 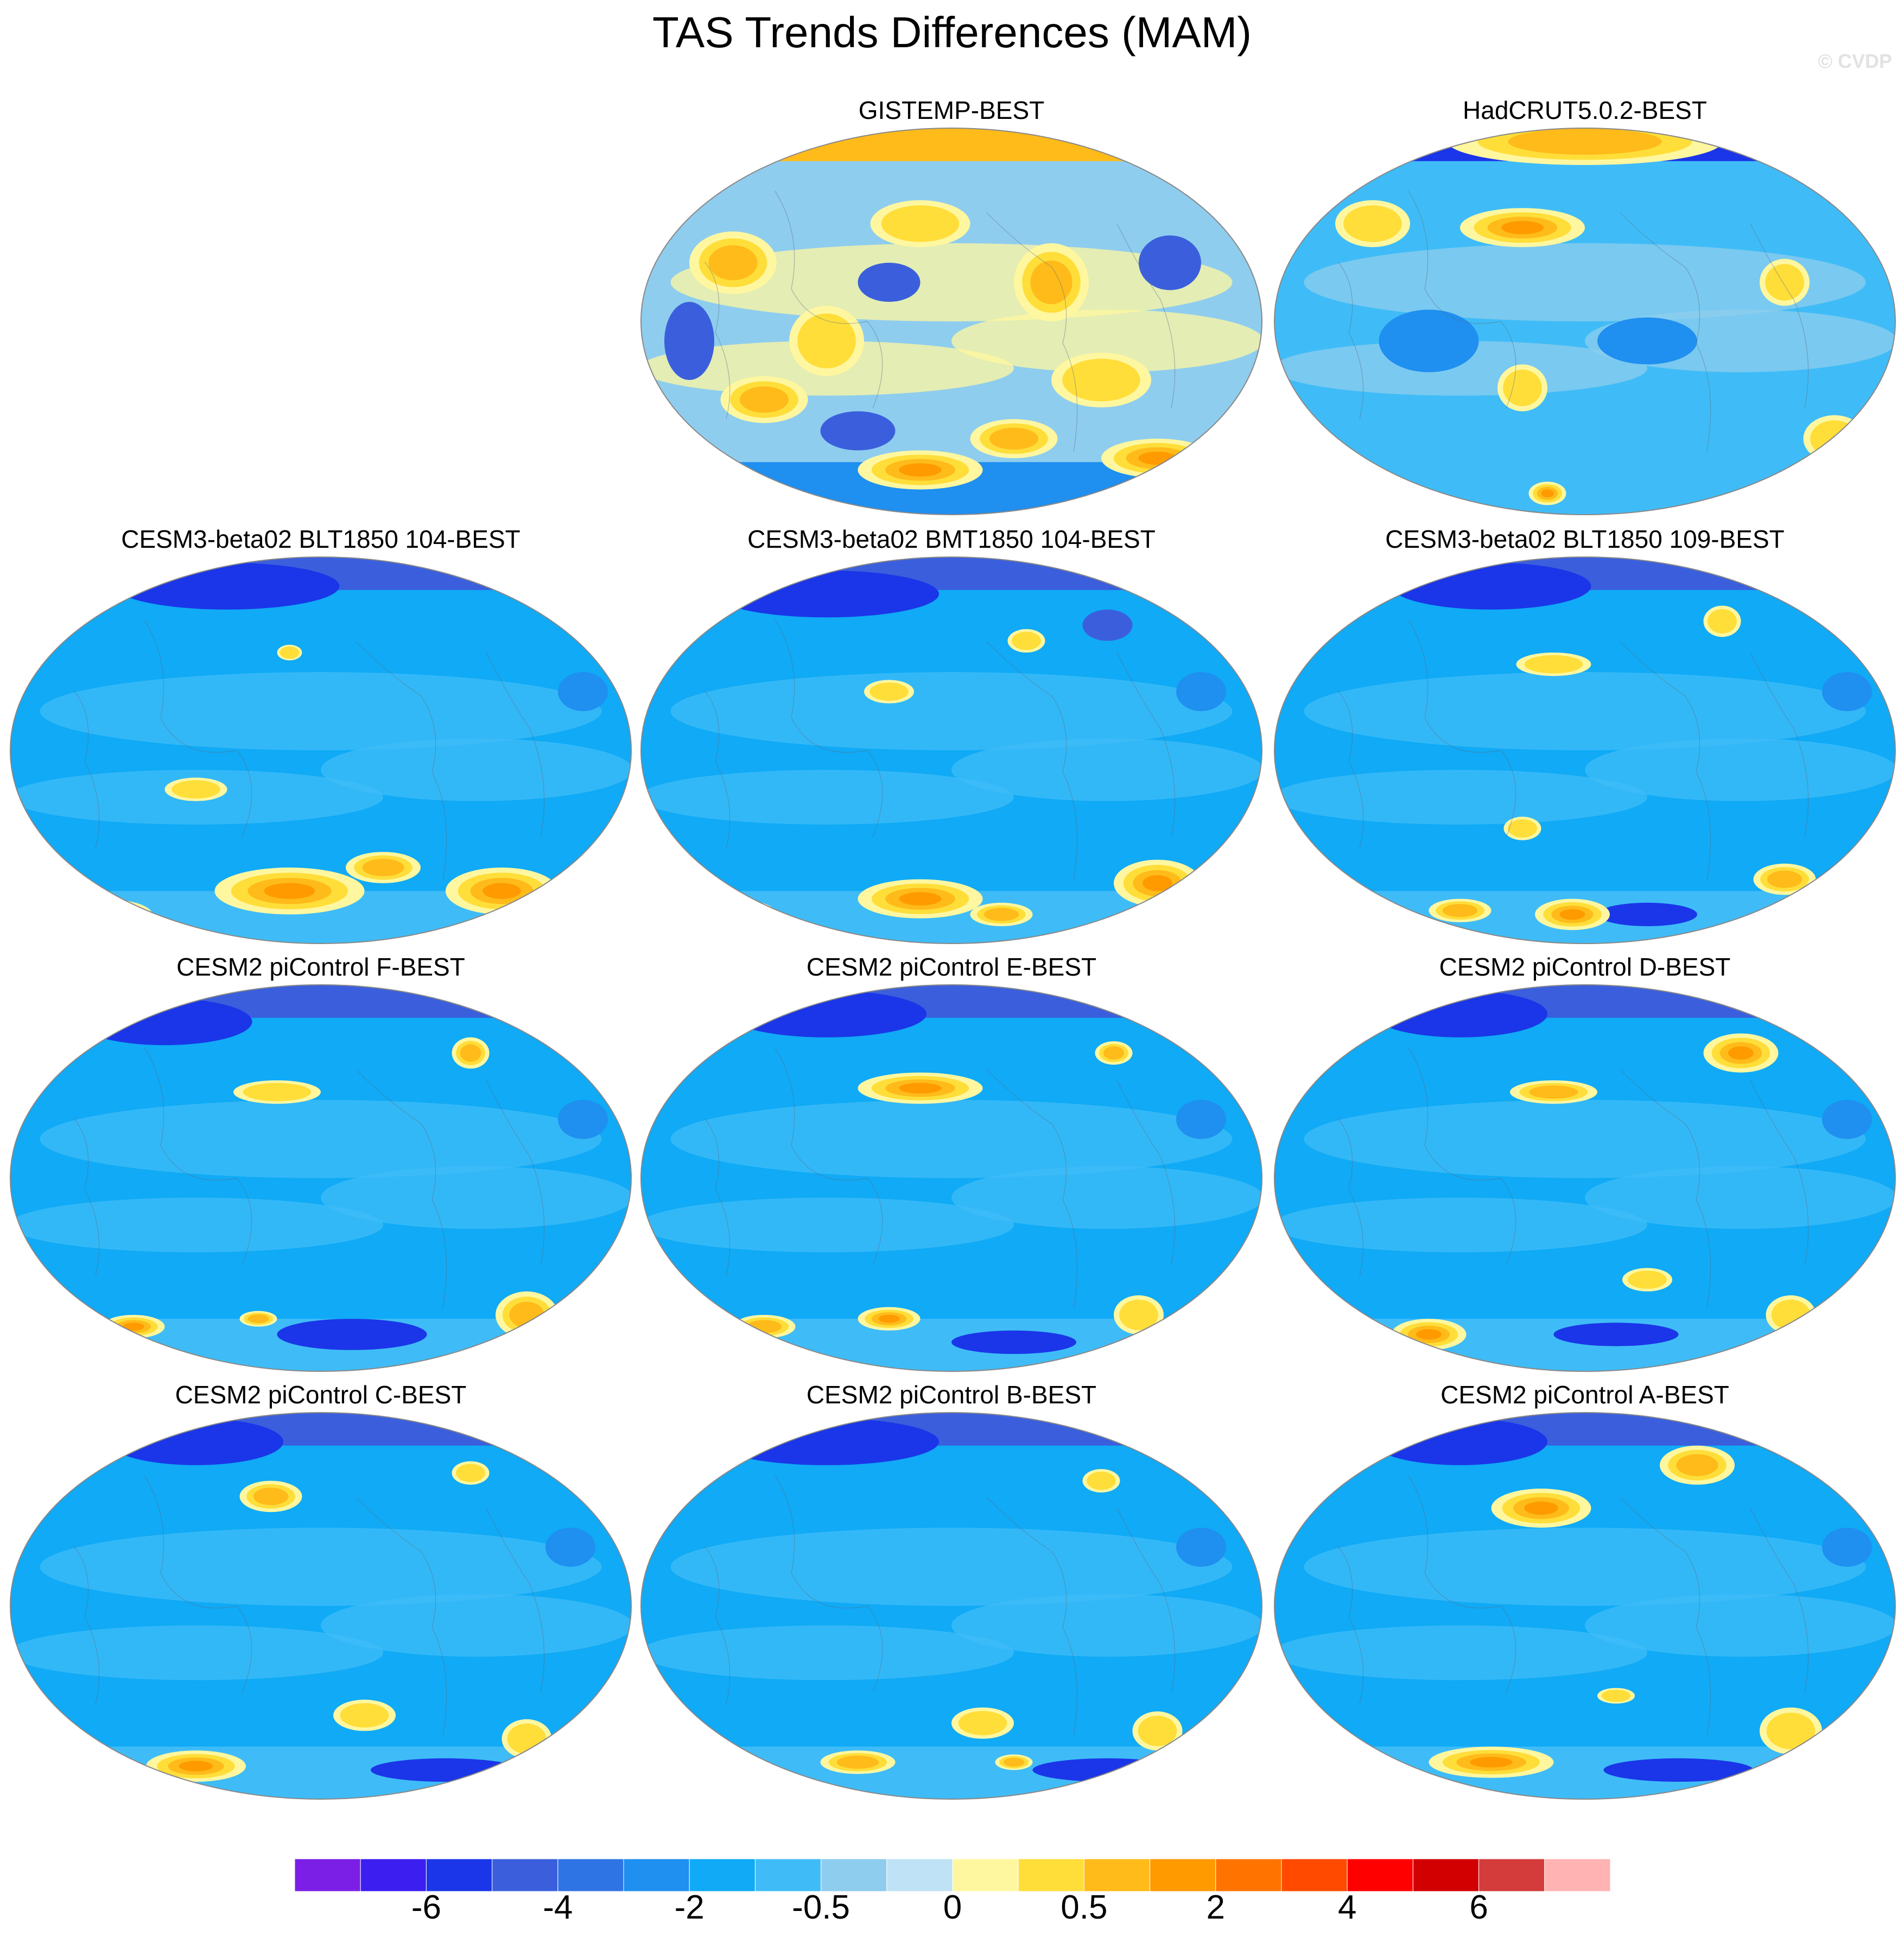 I want to click on map-panel-pic_f: CESM2 piControl F-BEST, so click(x=321, y=1164).